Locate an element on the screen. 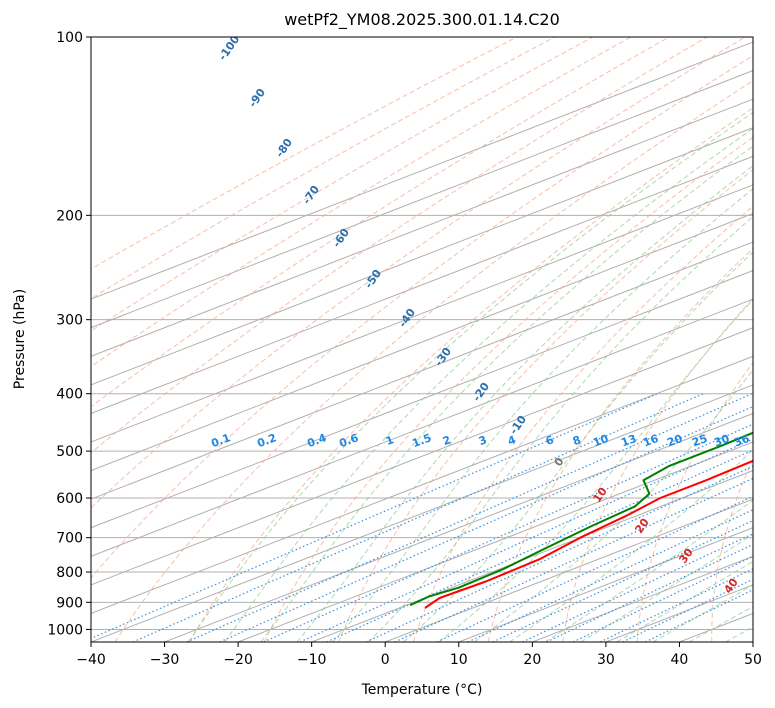  y-tick-label-400: 400 is located at coordinates (69, 395).